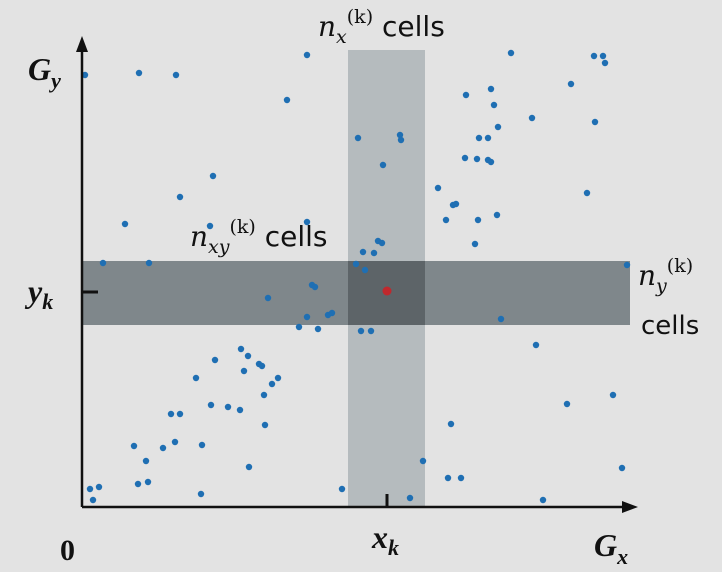 The image size is (722, 572). I want to click on x-axis-arrow, so click(630, 507).